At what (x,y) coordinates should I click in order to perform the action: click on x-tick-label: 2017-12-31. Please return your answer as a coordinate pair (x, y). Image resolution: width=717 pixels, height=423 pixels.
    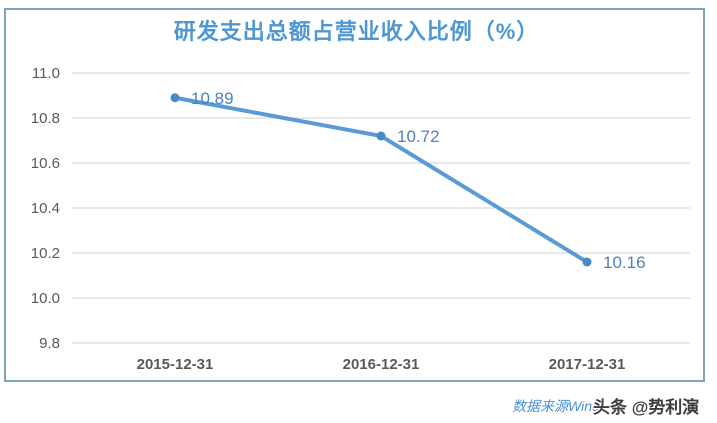
    Looking at the image, I should click on (587, 364).